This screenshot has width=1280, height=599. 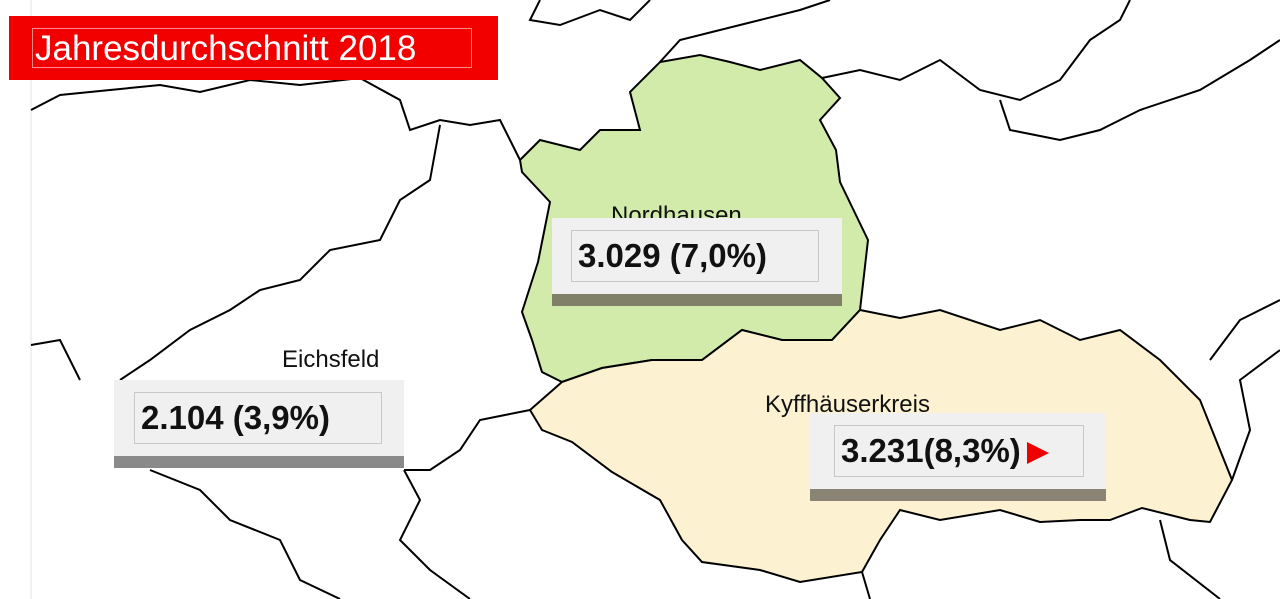 What do you see at coordinates (258, 418) in the screenshot?
I see `value-eichsfeld: 2.104 (3,9%)` at bounding box center [258, 418].